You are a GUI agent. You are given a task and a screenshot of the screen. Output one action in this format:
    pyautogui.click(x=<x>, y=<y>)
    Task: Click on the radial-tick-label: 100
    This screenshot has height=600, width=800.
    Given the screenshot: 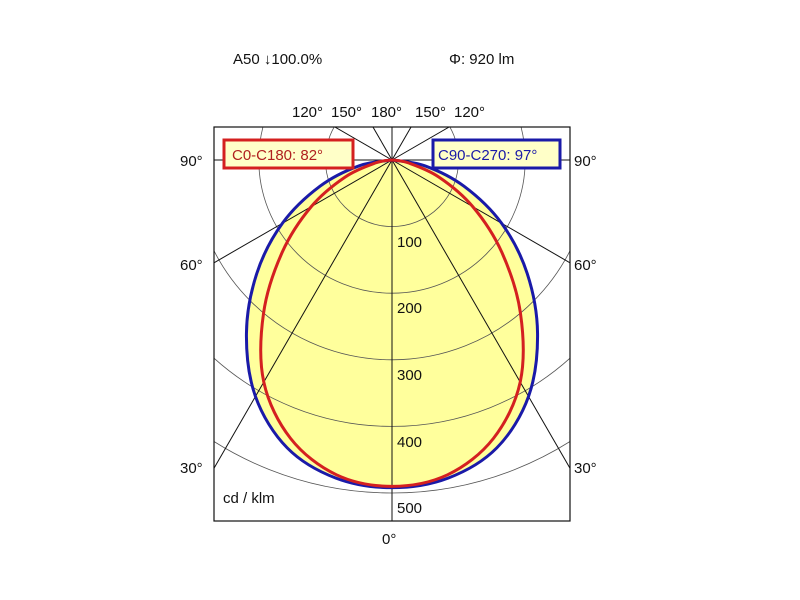 What is the action you would take?
    pyautogui.click(x=409, y=242)
    